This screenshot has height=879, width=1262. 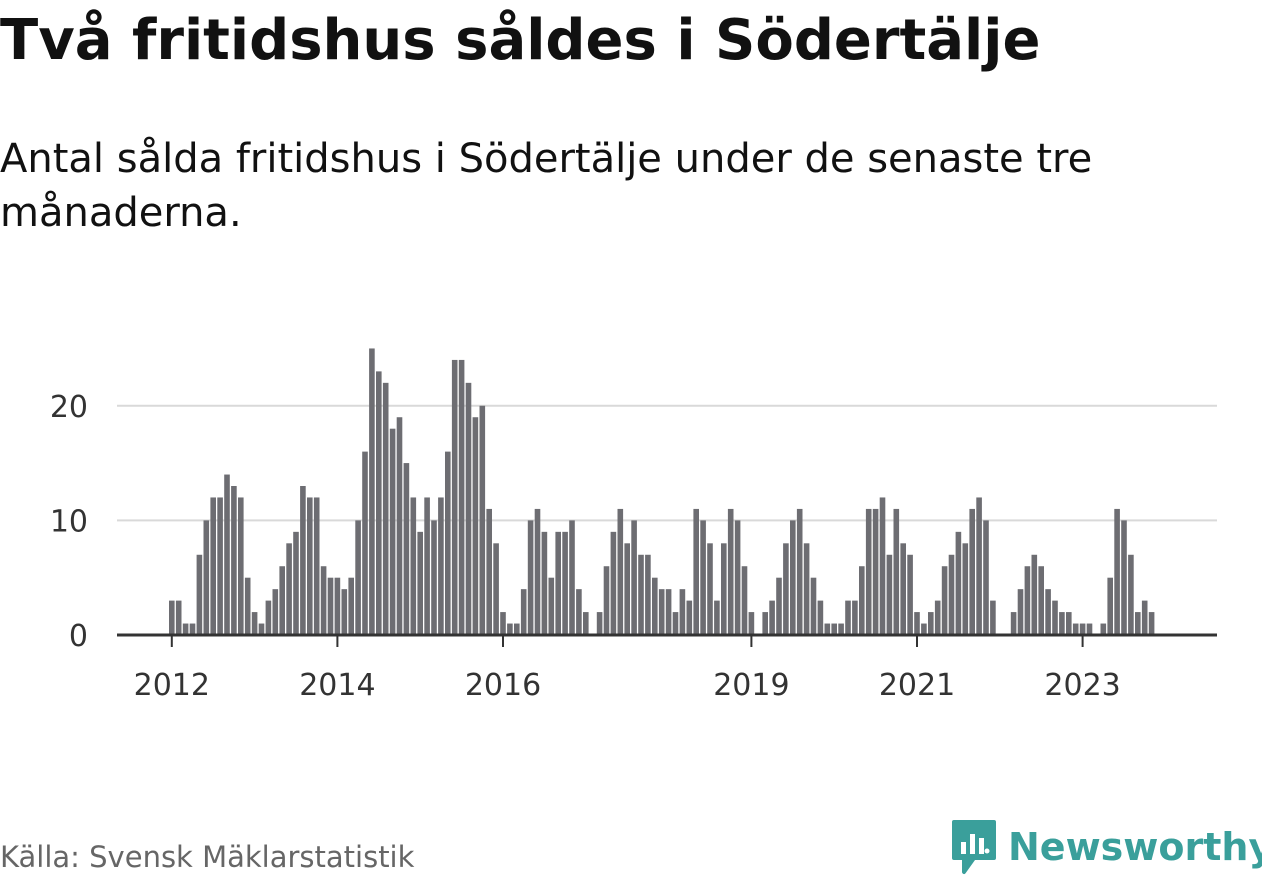 What do you see at coordinates (1135, 847) in the screenshot?
I see `brand-name: Newsworthy` at bounding box center [1135, 847].